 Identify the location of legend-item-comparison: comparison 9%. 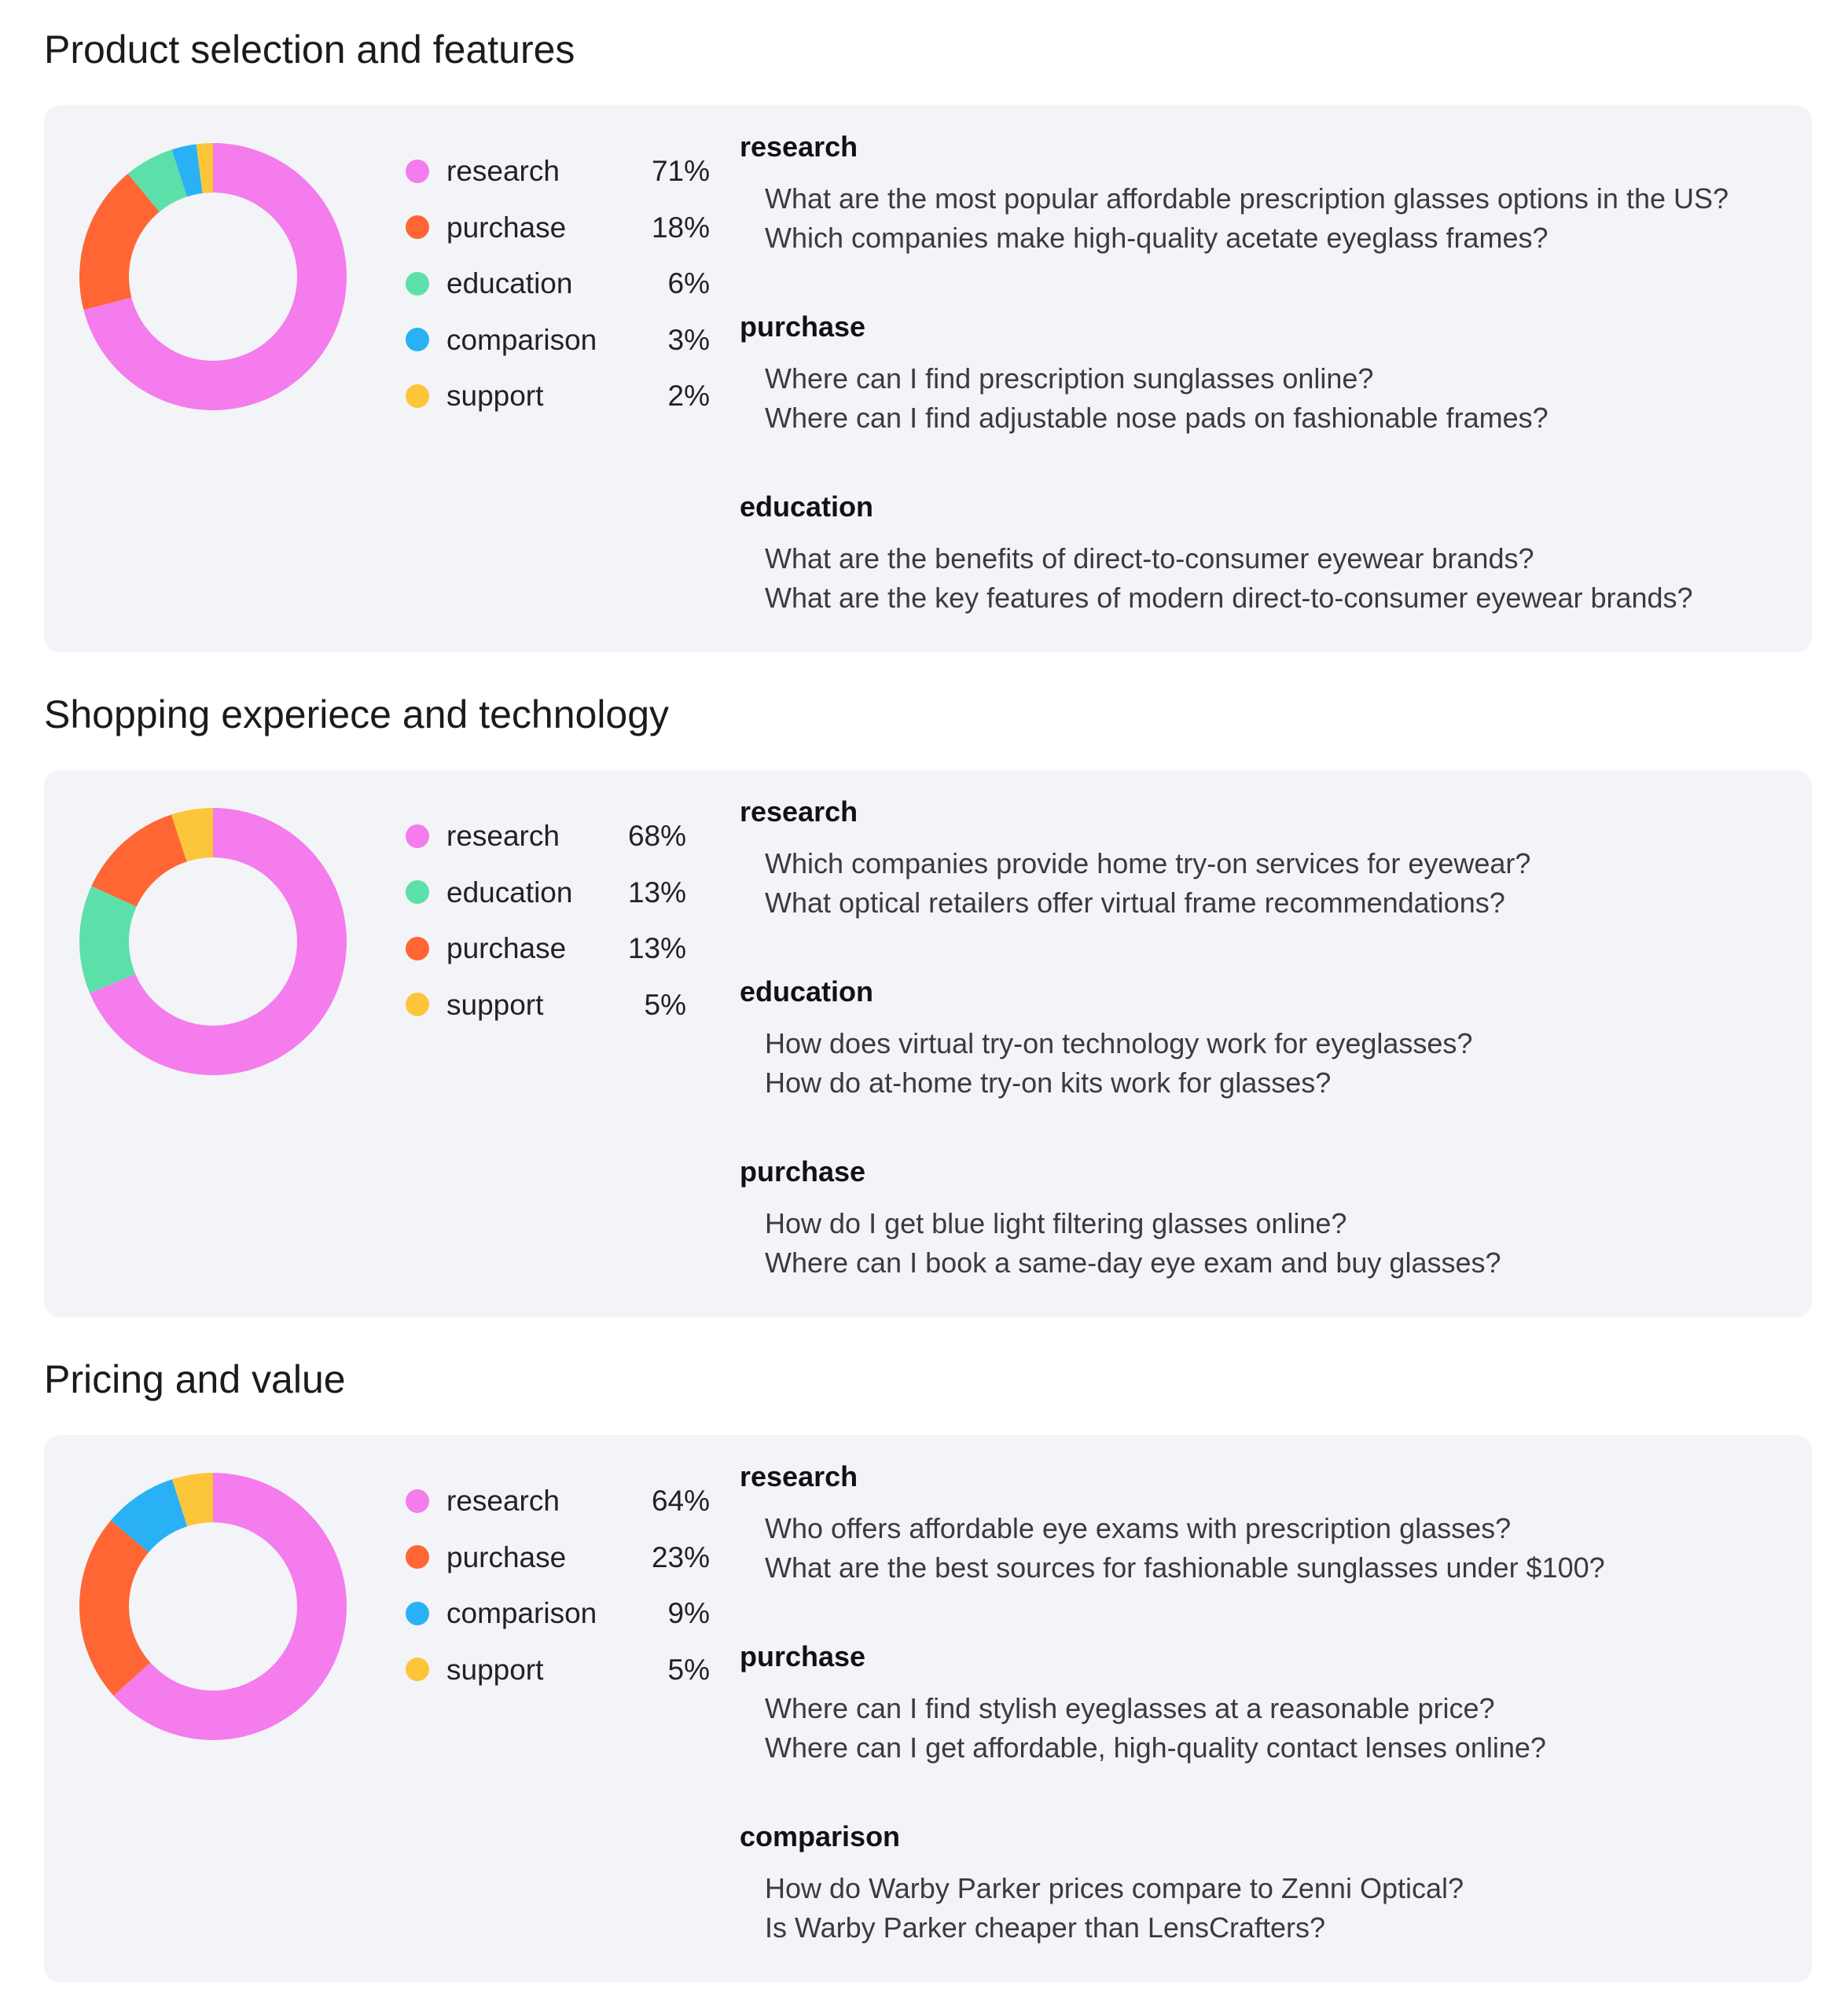
(550, 1614).